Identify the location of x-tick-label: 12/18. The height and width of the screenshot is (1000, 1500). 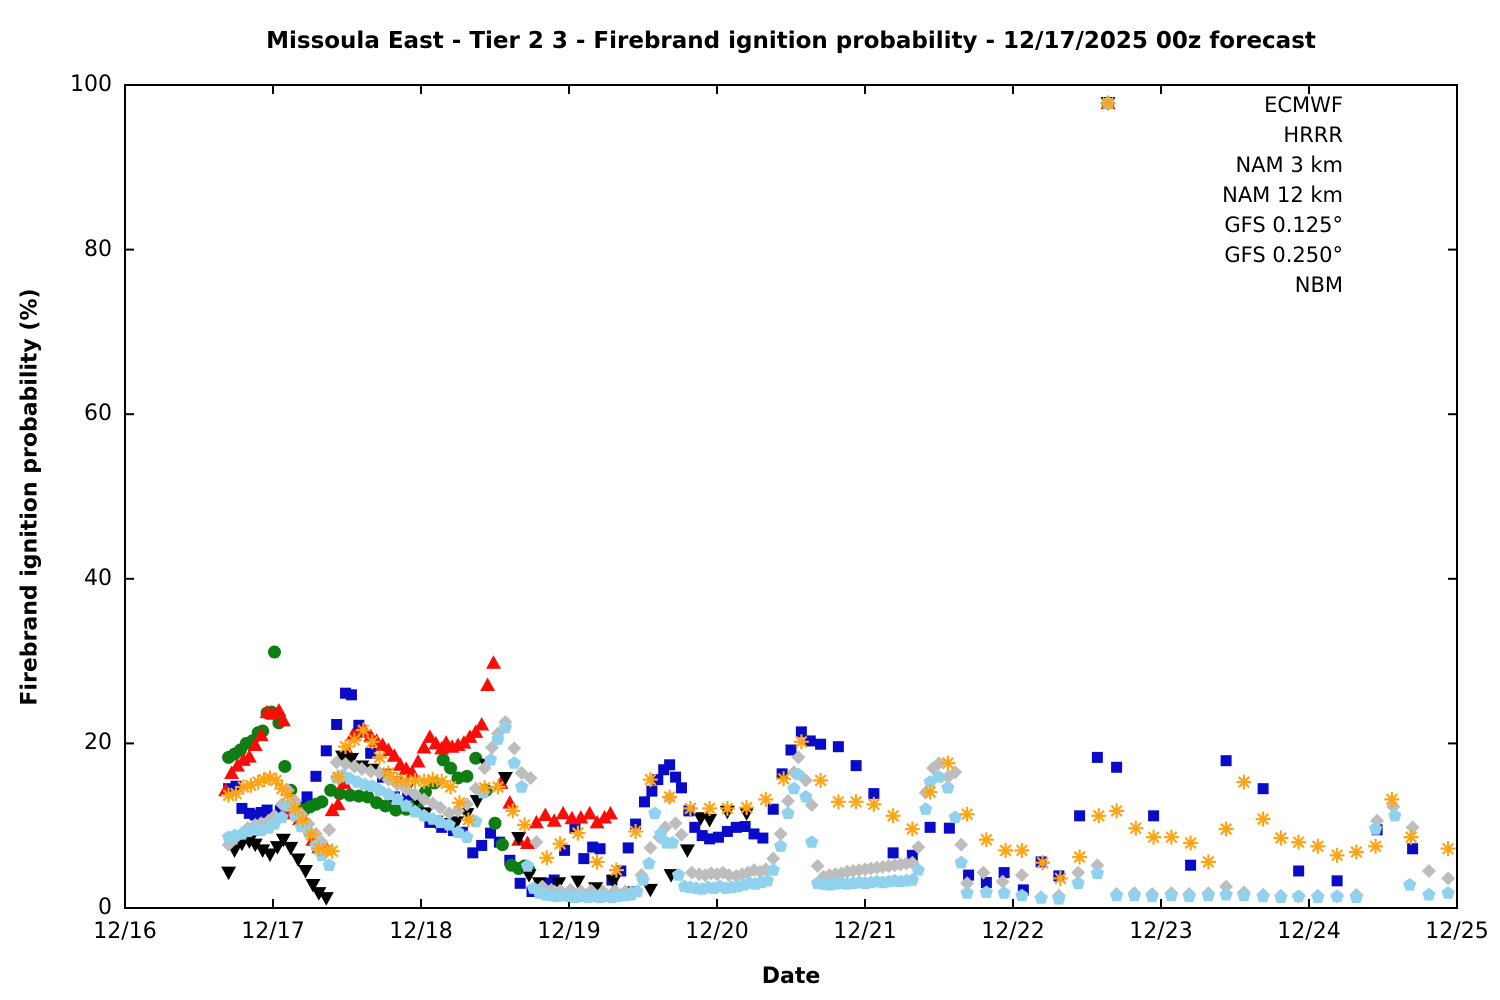
(421, 931).